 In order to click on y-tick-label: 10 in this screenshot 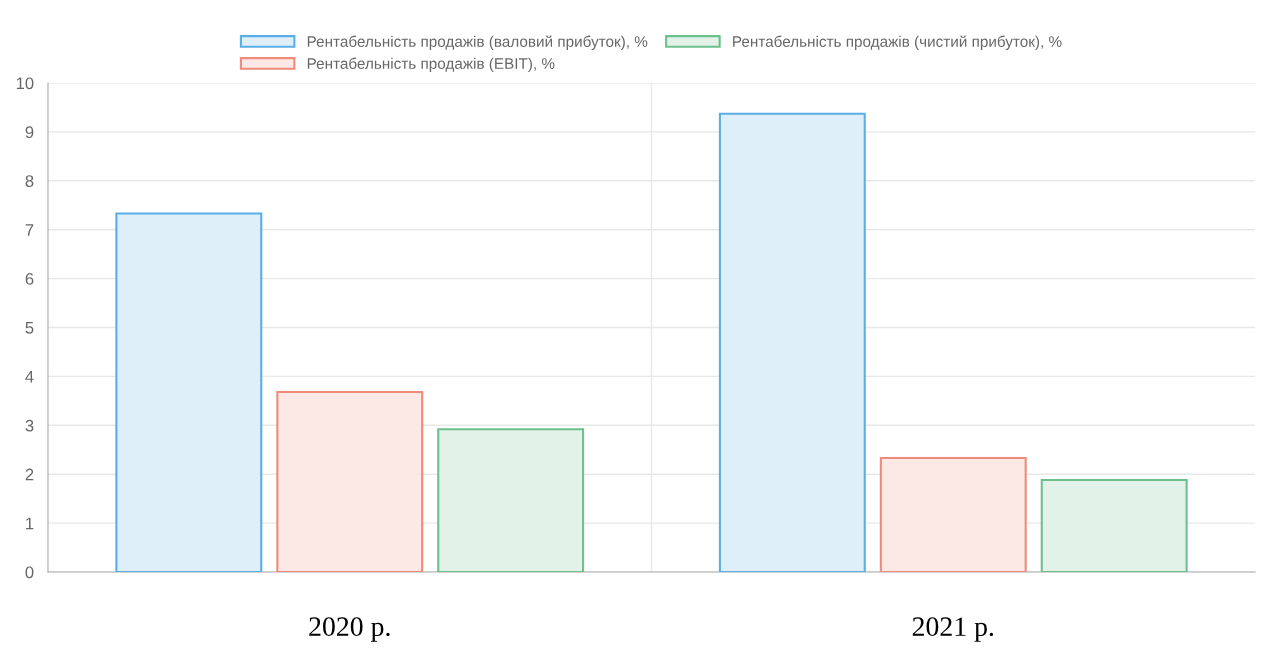, I will do `click(25, 83)`.